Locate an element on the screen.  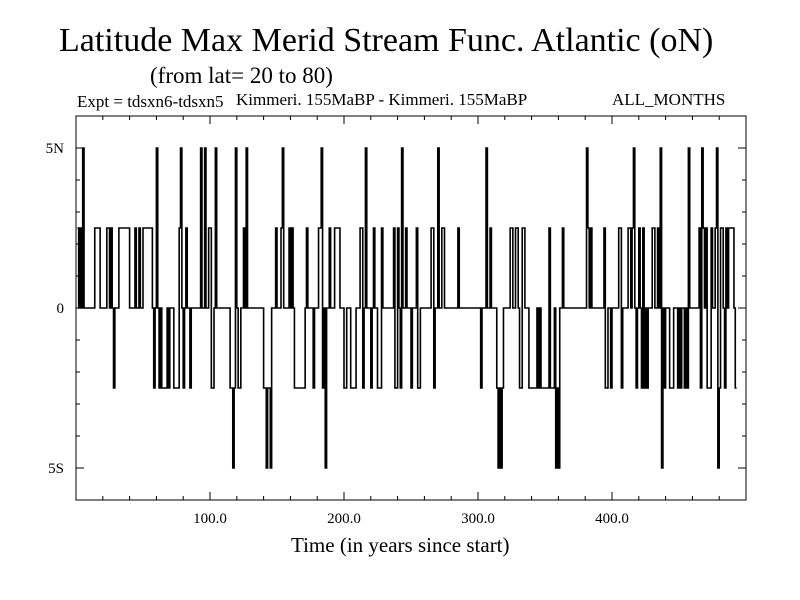
x-tick-label: 300.0 is located at coordinates (478, 519).